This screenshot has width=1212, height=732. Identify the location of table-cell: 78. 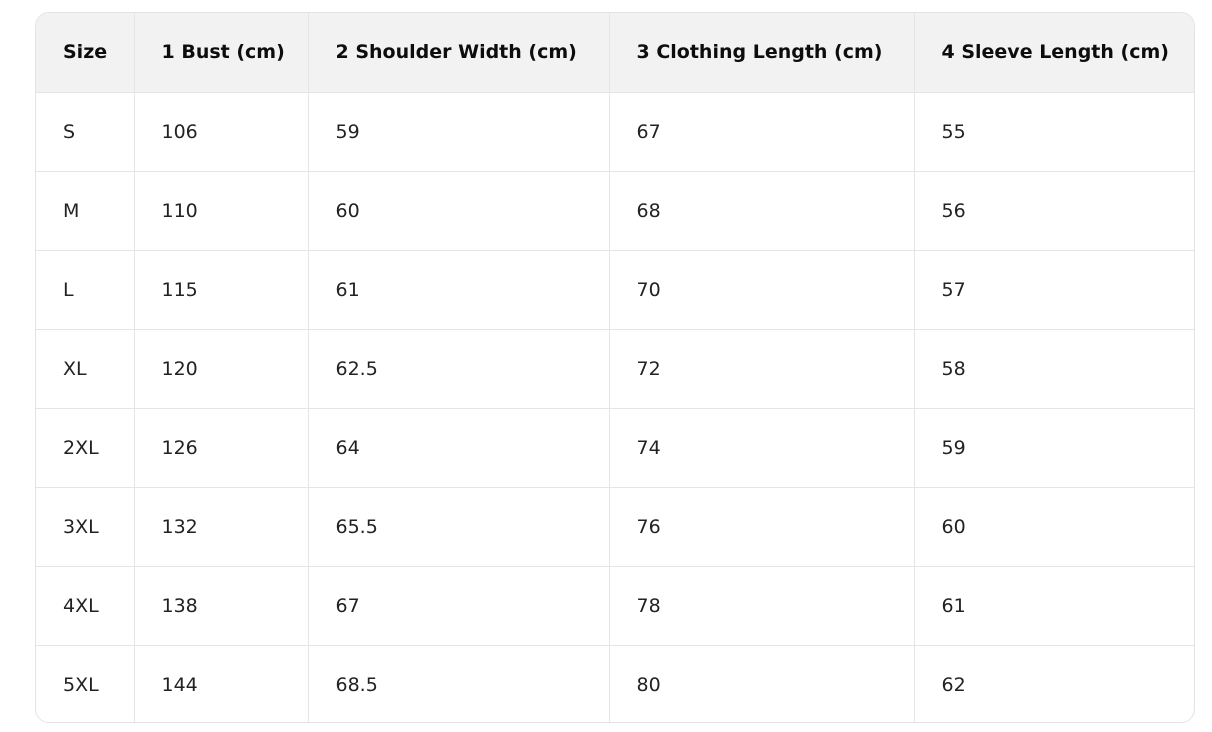
(762, 606).